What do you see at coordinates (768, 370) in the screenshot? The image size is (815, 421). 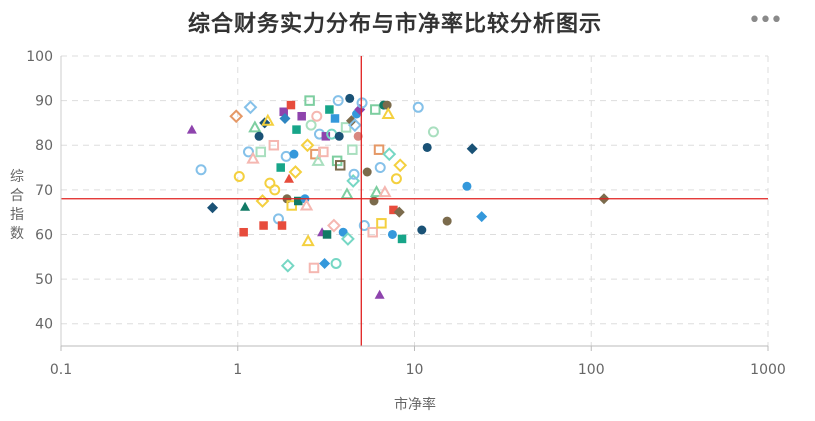 I see `x-tick-label: 1000` at bounding box center [768, 370].